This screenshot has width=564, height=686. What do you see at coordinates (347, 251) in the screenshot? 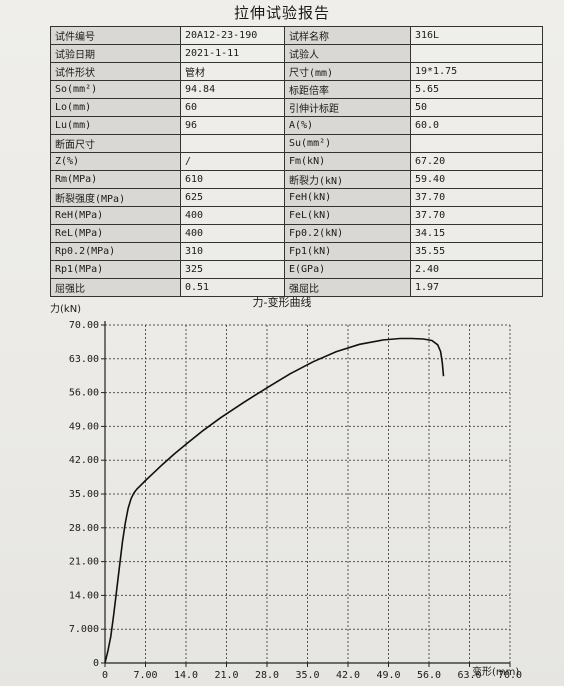
I see `param-label: Fp1(kN)` at bounding box center [347, 251].